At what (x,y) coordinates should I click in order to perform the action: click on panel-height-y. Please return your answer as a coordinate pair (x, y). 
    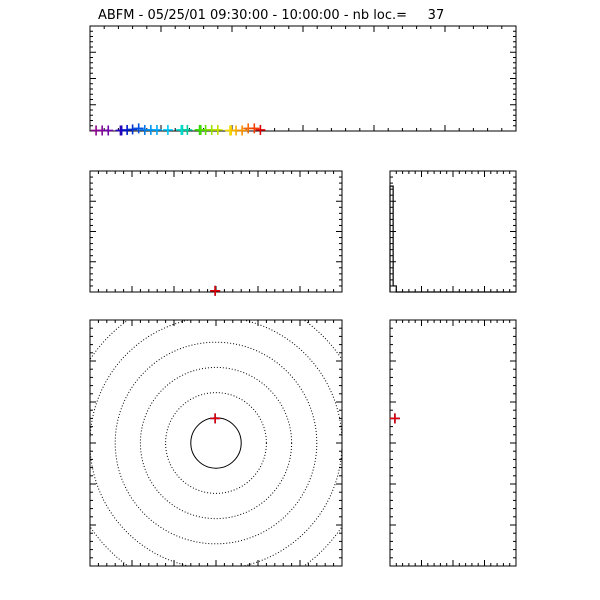
    Looking at the image, I should click on (453, 443).